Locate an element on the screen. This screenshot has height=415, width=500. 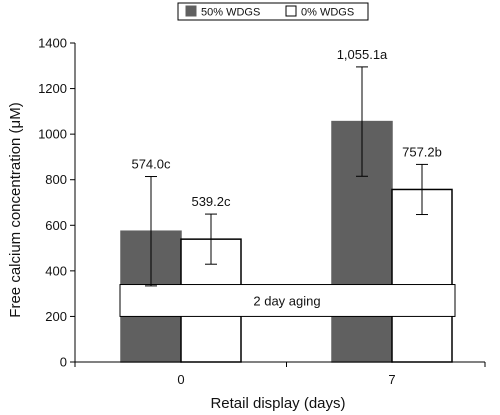
y-tick-label: 200 is located at coordinates (56, 316).